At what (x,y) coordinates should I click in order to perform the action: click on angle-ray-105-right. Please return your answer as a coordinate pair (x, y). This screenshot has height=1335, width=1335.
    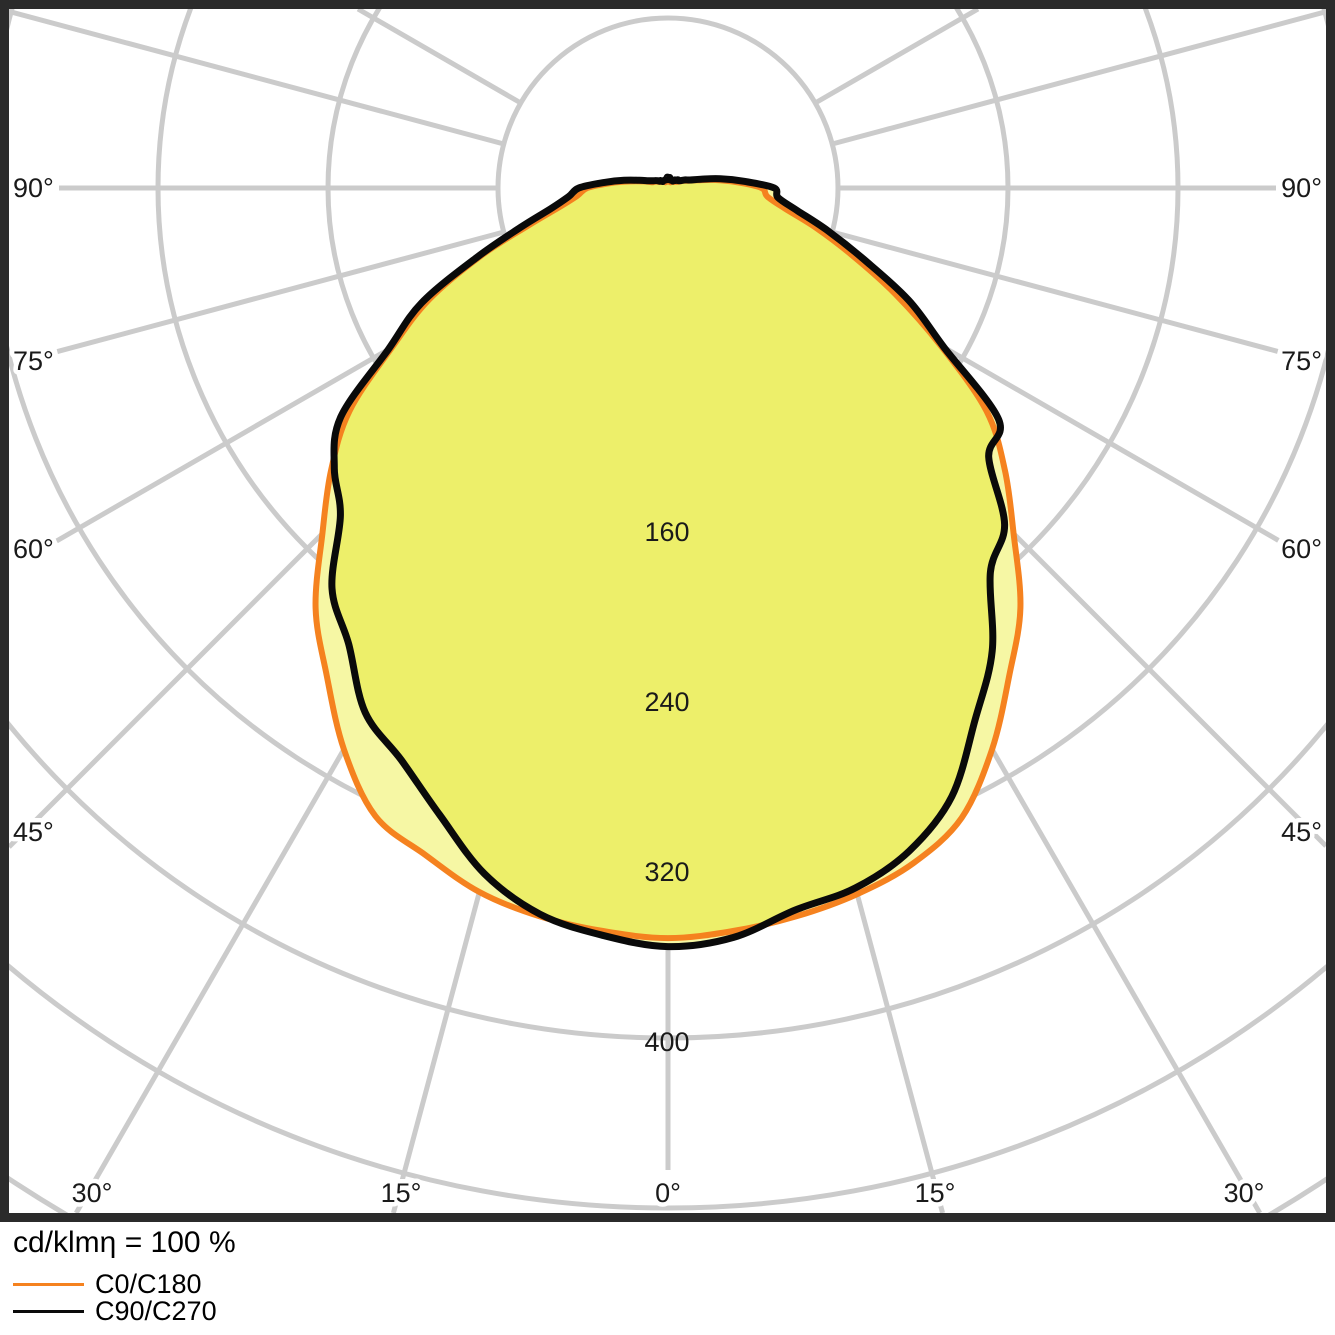
    Looking at the image, I should click on (1078, 78).